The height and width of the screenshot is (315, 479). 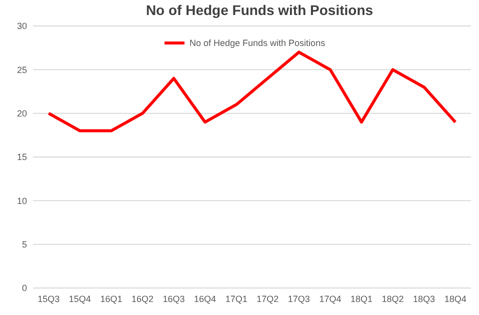 What do you see at coordinates (236, 299) in the screenshot?
I see `x-tick-label: 17Q1` at bounding box center [236, 299].